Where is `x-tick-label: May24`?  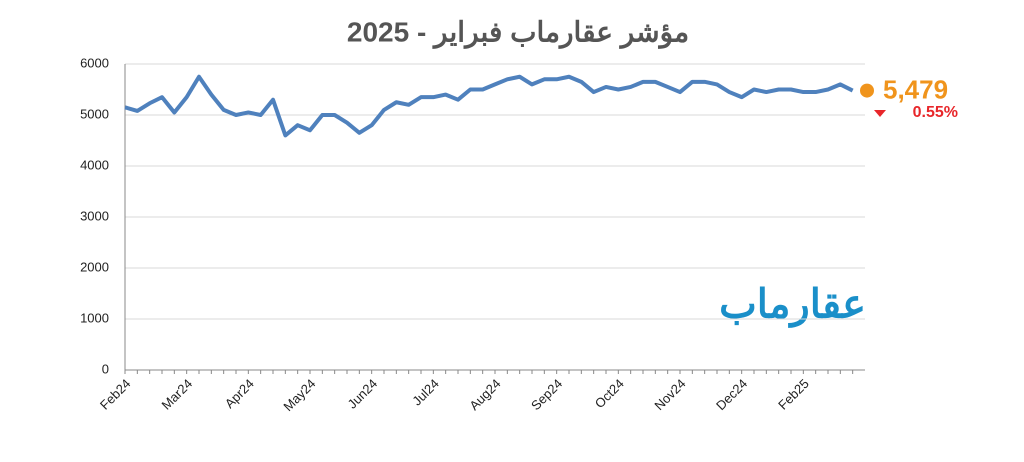 x-tick-label: May24 is located at coordinates (299, 395).